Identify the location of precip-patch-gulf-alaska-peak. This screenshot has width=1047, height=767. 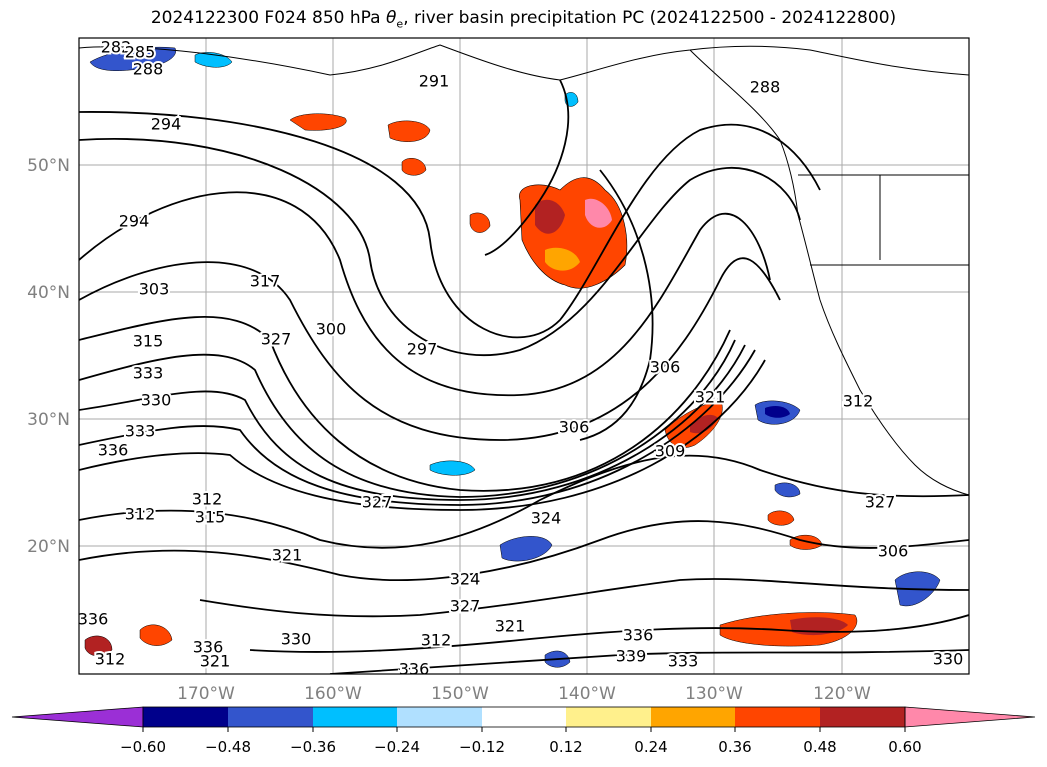
(598, 213).